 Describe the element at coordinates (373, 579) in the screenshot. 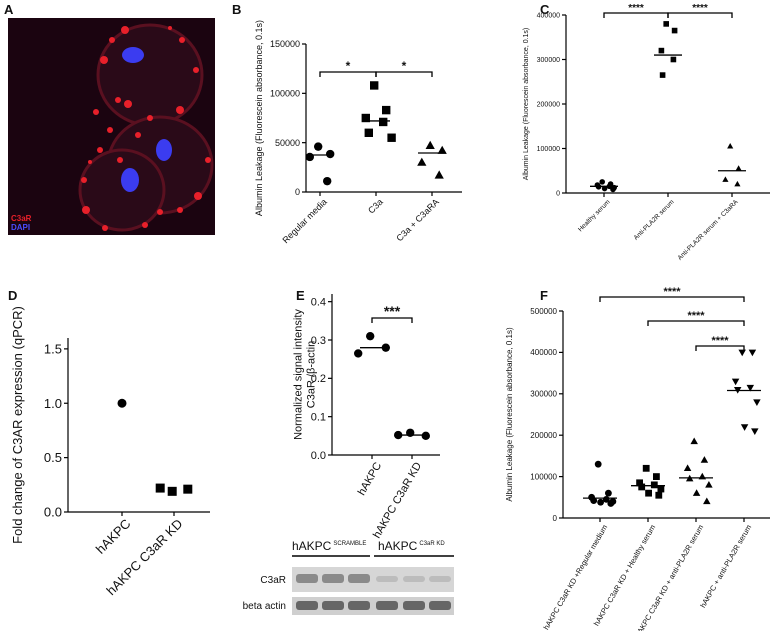

I see `blot-strip` at that location.